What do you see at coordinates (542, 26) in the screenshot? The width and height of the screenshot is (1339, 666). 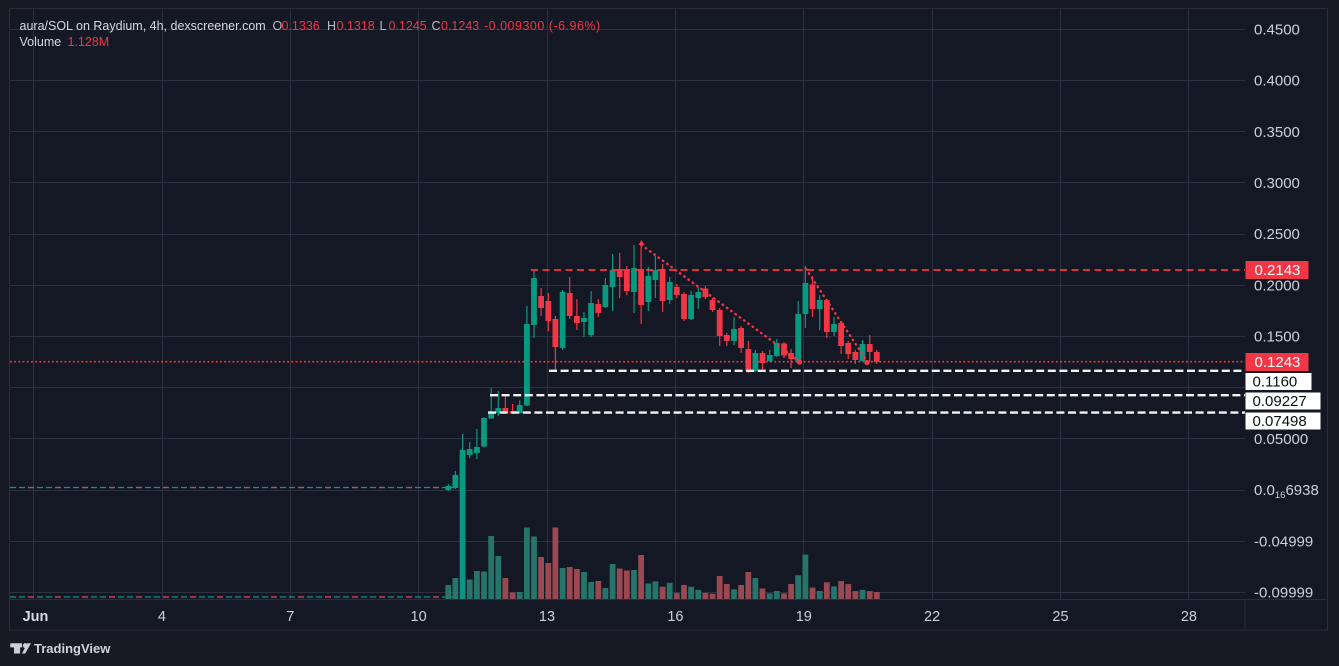 I see `svg-text: -0.009300 (-6.96%)` at bounding box center [542, 26].